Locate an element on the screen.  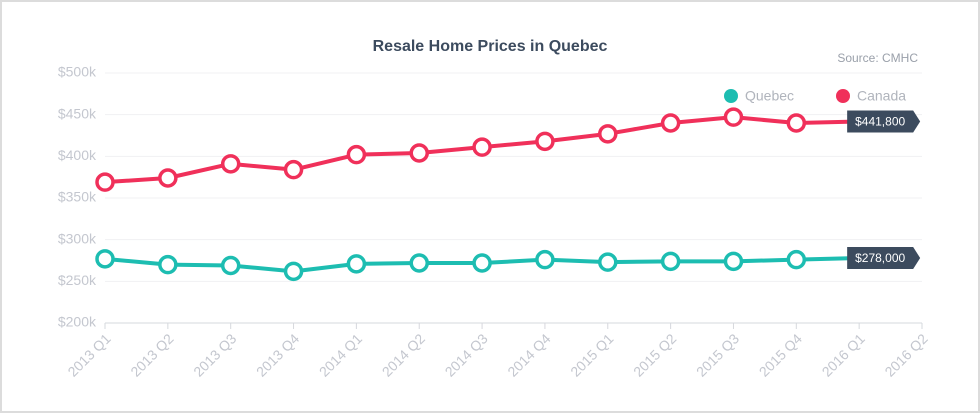
y-tick-label: $200k is located at coordinates (77, 322).